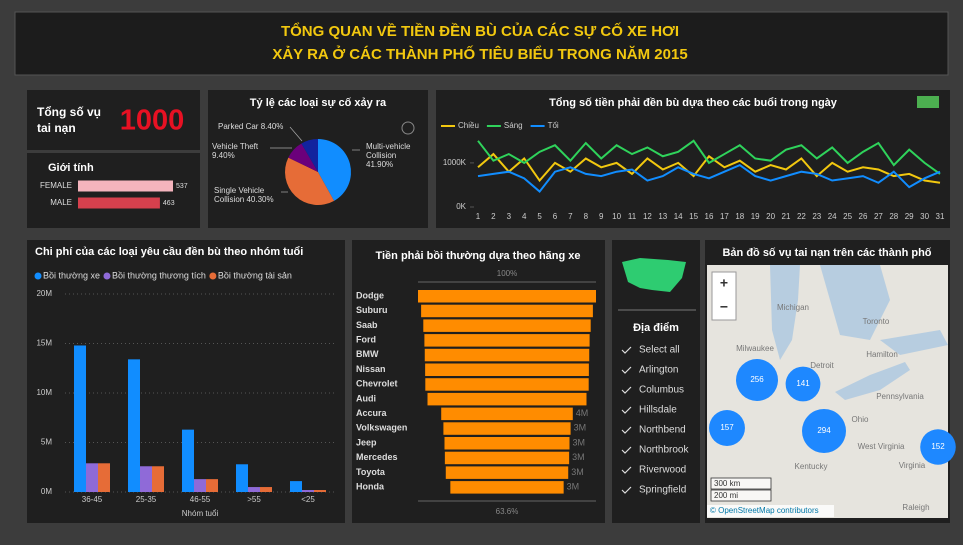  Describe the element at coordinates (71, 168) in the screenshot. I see `chart-title: Giới tính` at that location.